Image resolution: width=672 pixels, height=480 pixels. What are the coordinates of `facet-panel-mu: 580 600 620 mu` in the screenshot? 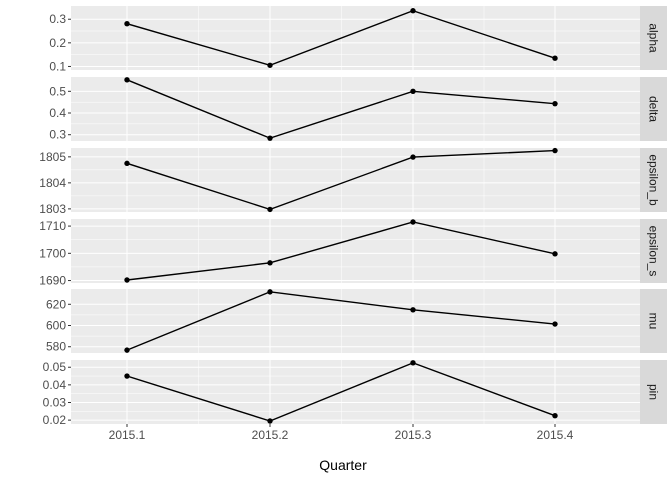 It's located at (356, 321).